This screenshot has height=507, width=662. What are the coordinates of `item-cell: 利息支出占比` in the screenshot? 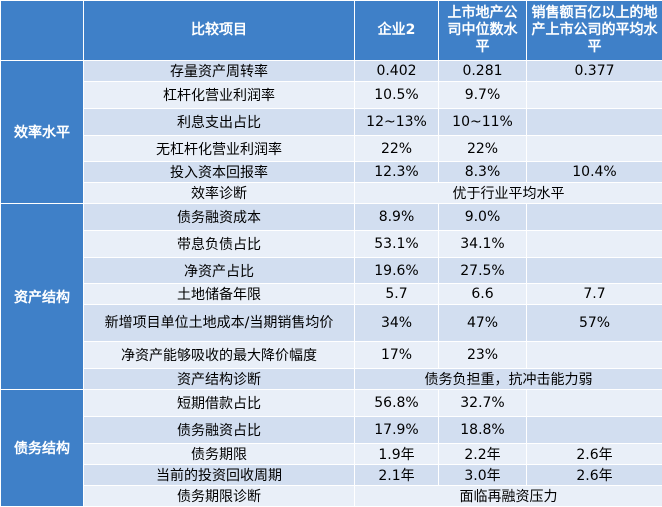 It's located at (219, 122).